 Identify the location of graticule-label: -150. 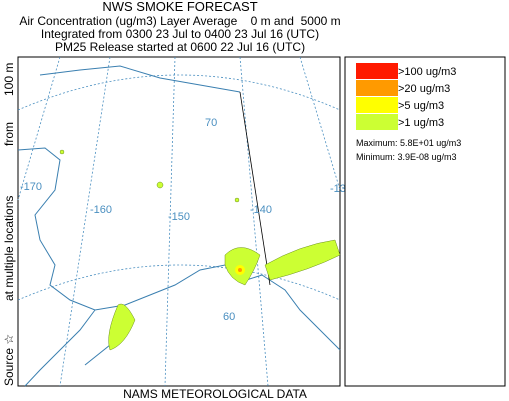
(179, 217).